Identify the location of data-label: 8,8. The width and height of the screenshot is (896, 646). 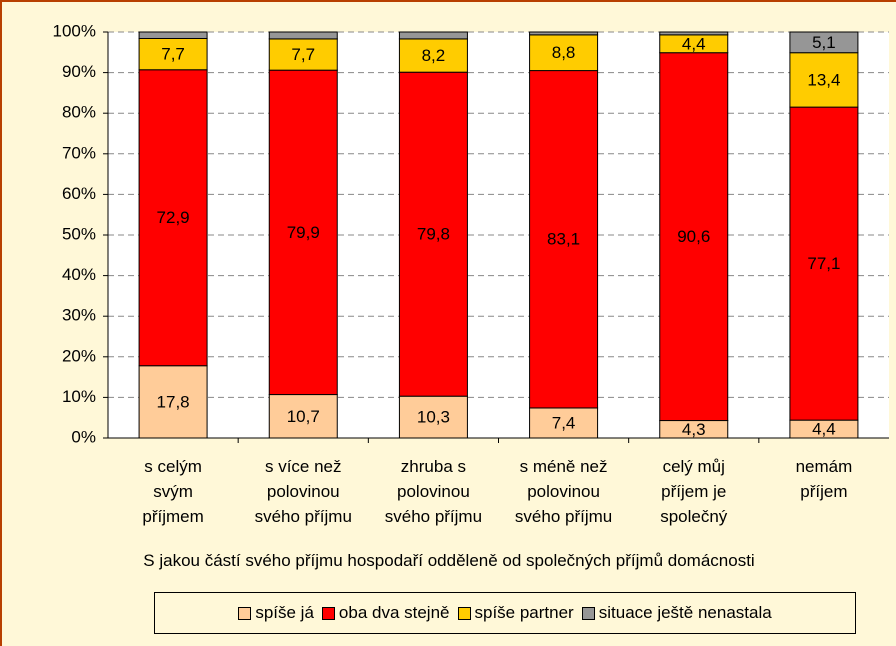
(564, 52).